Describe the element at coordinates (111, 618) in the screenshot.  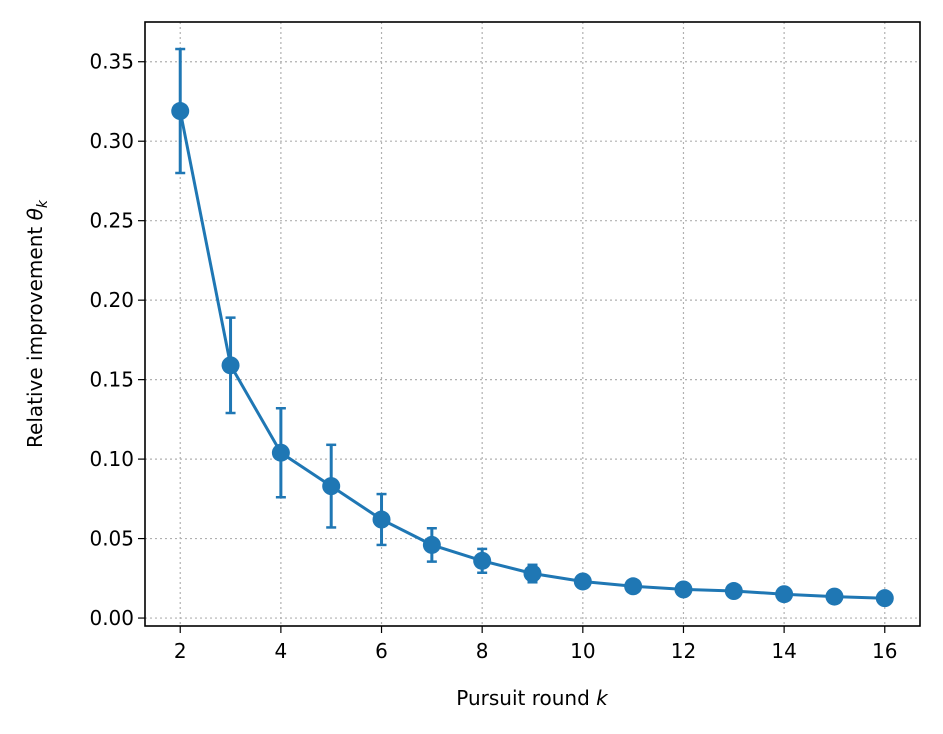
I see `y-tick-label: 0.00` at that location.